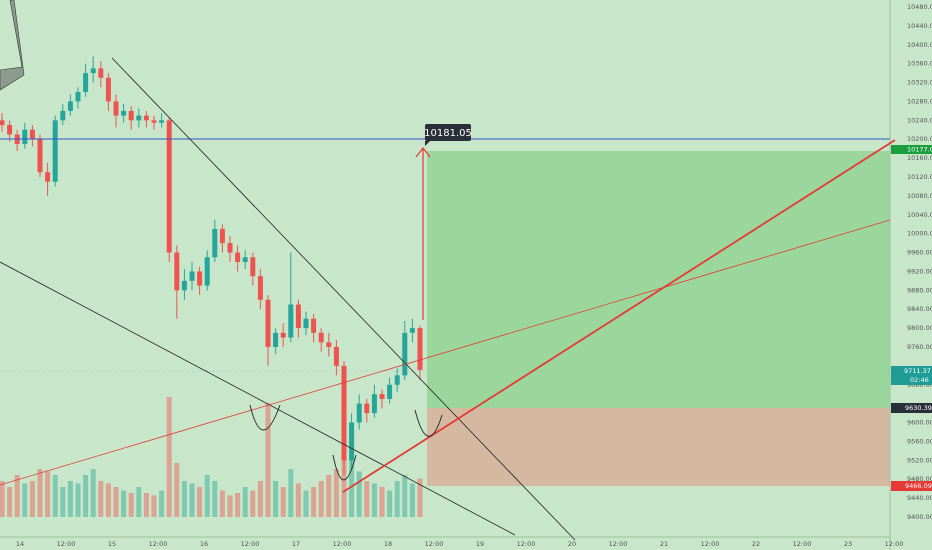 The image size is (932, 550). I want to click on time-label: 23, so click(848, 544).